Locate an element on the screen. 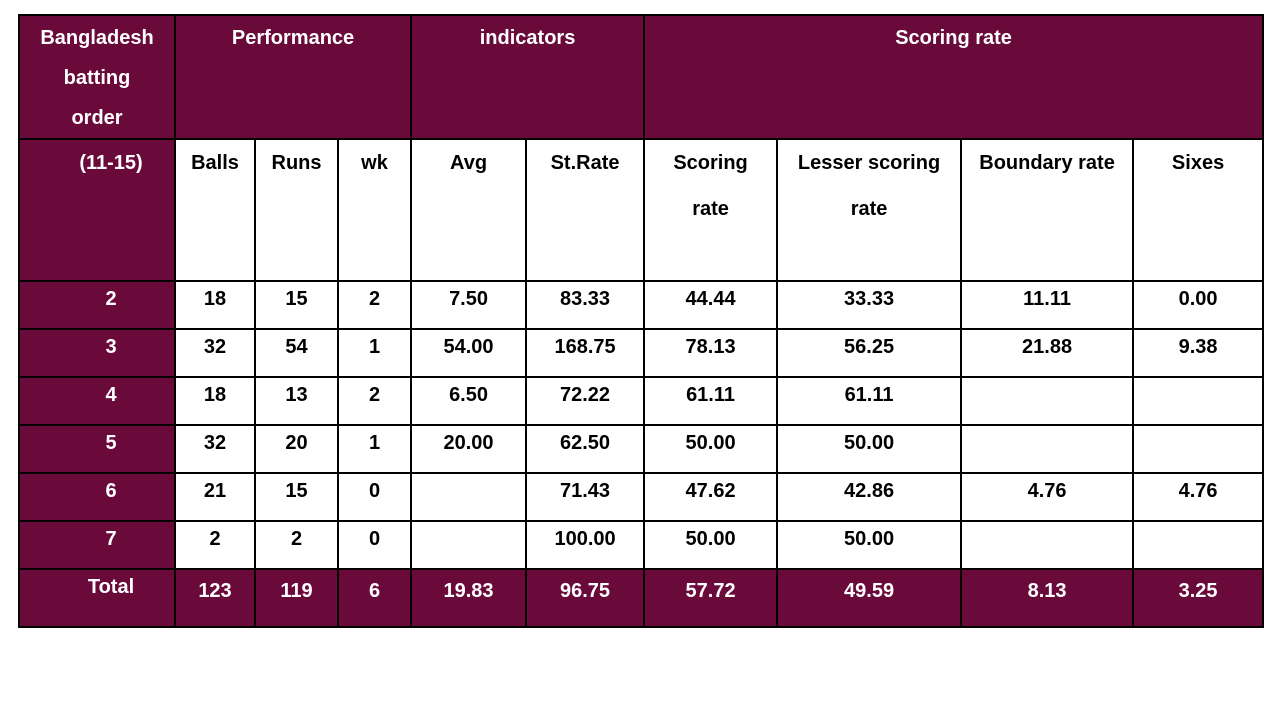  cell-scoring-rate: 61.11 is located at coordinates (711, 401).